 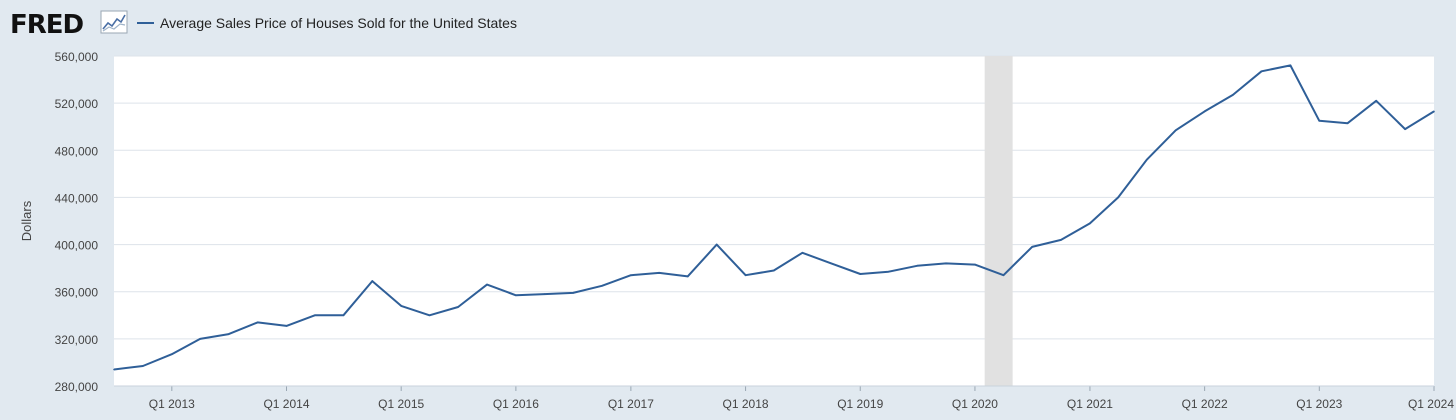 I want to click on y-tick-label: 400,000, so click(x=77, y=246).